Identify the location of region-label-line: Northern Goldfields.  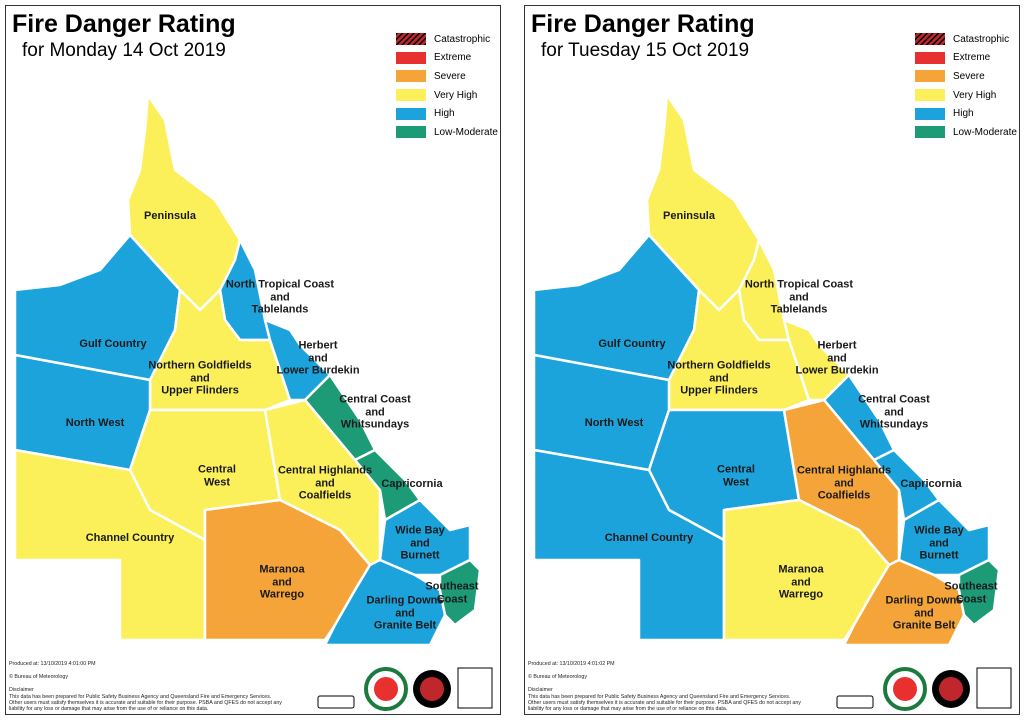
(200, 365).